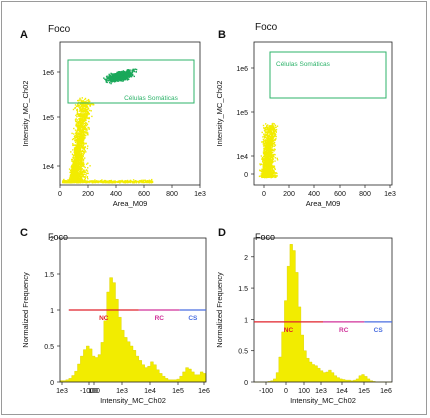  I want to click on x-tick-label: 1e6, so click(386, 391).